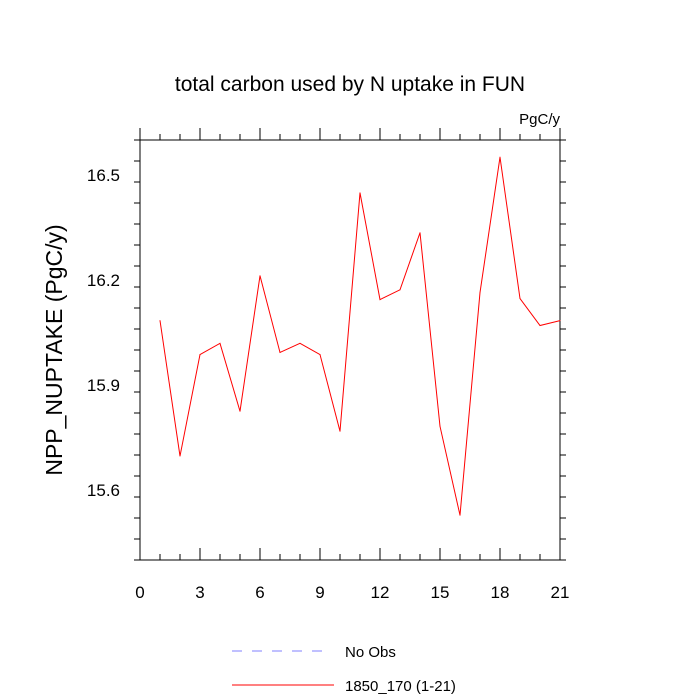 The width and height of the screenshot is (700, 700). I want to click on x-tick-label: 12, so click(380, 592).